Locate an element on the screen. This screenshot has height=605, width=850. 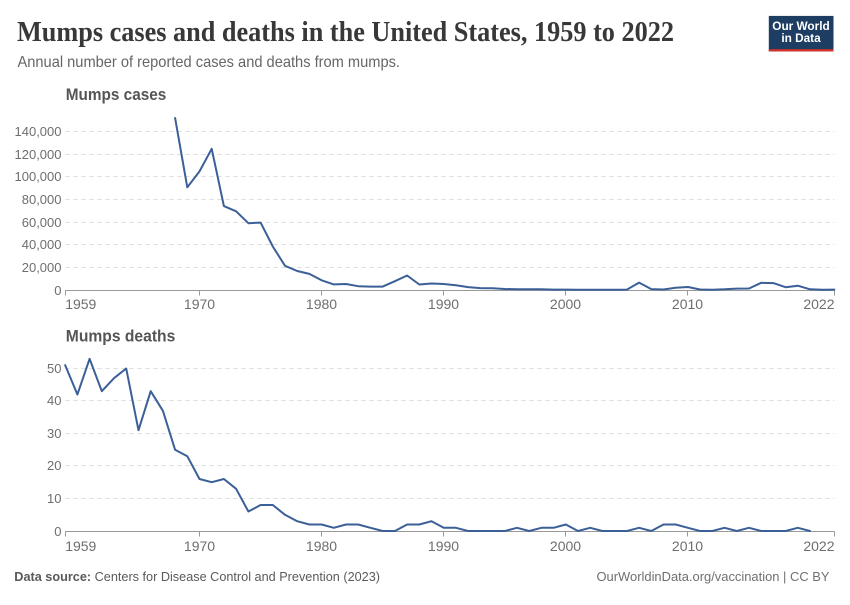
svg-text: 120,000 is located at coordinates (38, 154).